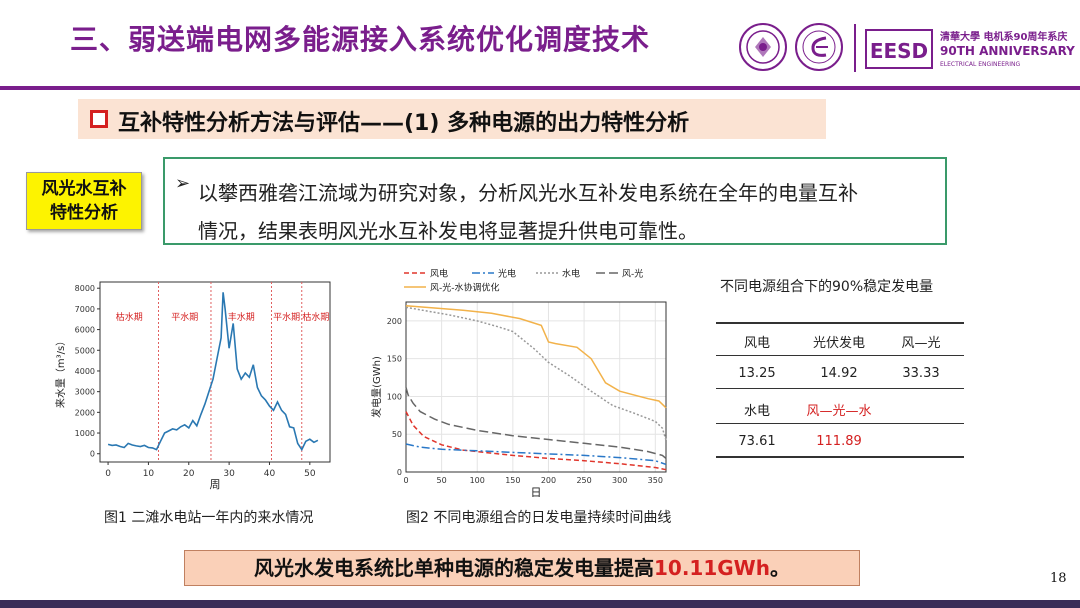  I want to click on slide-title: 三、弱送端电网多能源接入系统优化调度技术, so click(360, 39).